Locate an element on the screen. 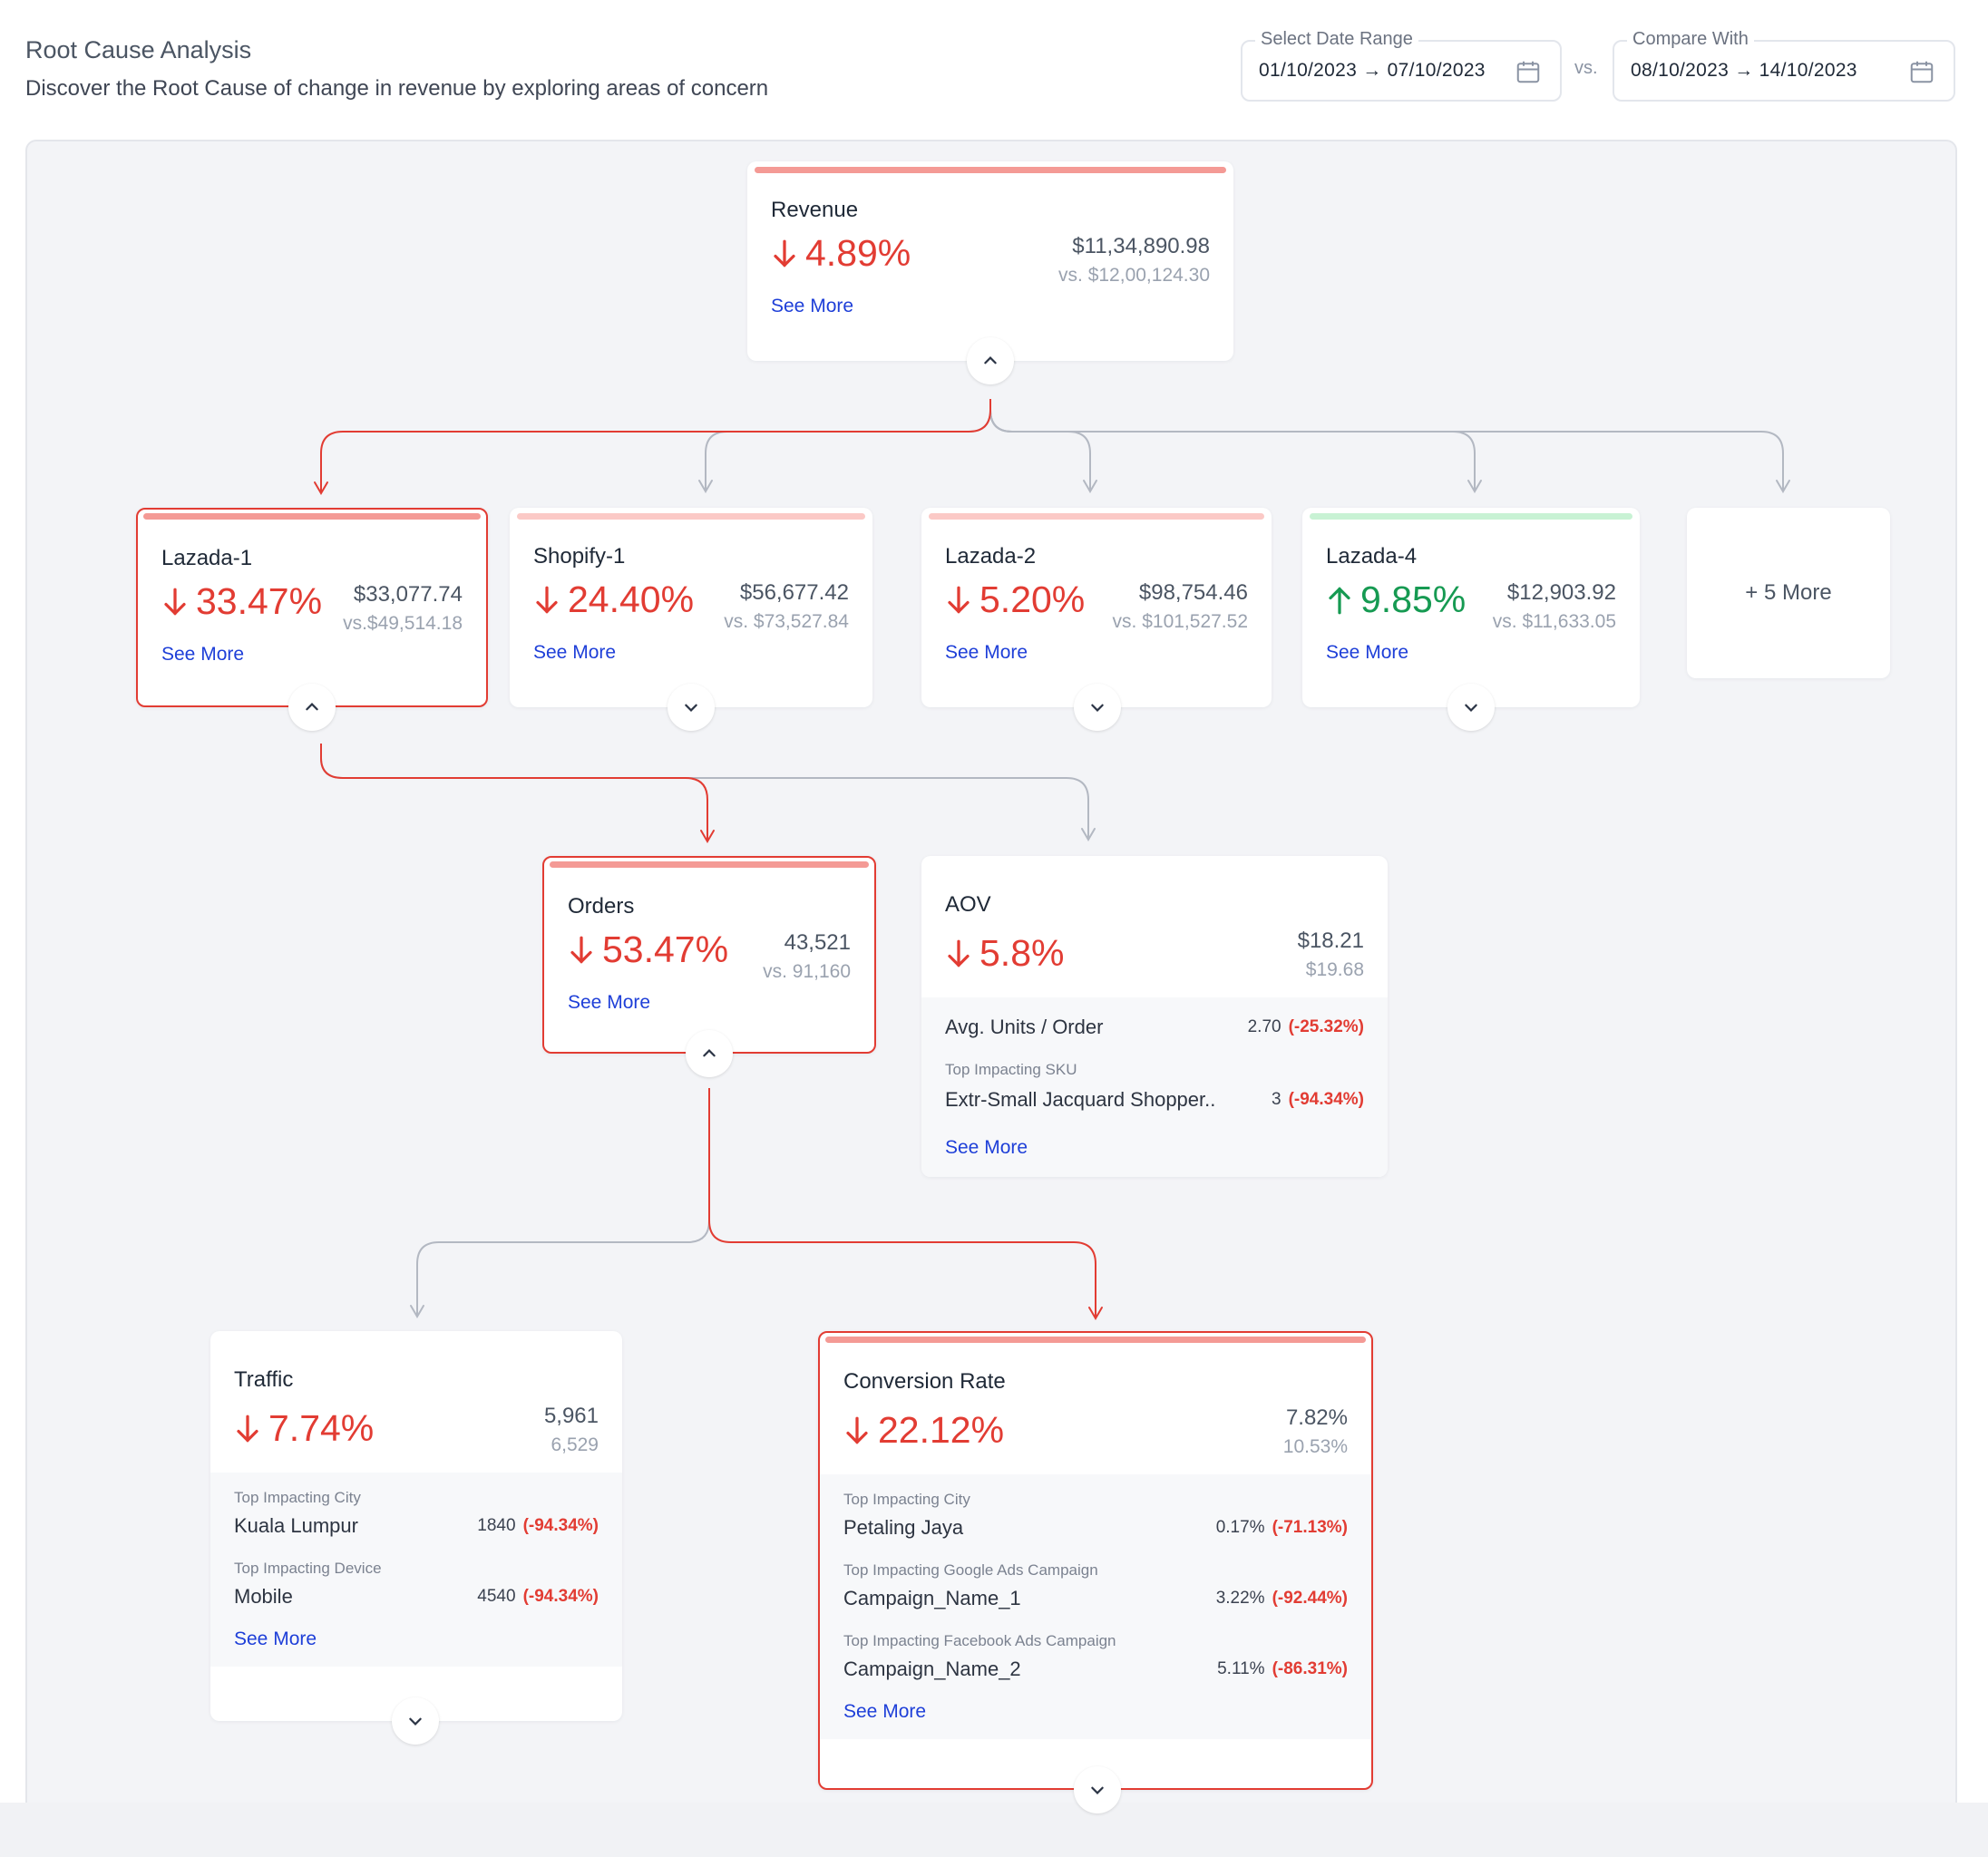  card-title: Lazada-4 is located at coordinates (1372, 556).